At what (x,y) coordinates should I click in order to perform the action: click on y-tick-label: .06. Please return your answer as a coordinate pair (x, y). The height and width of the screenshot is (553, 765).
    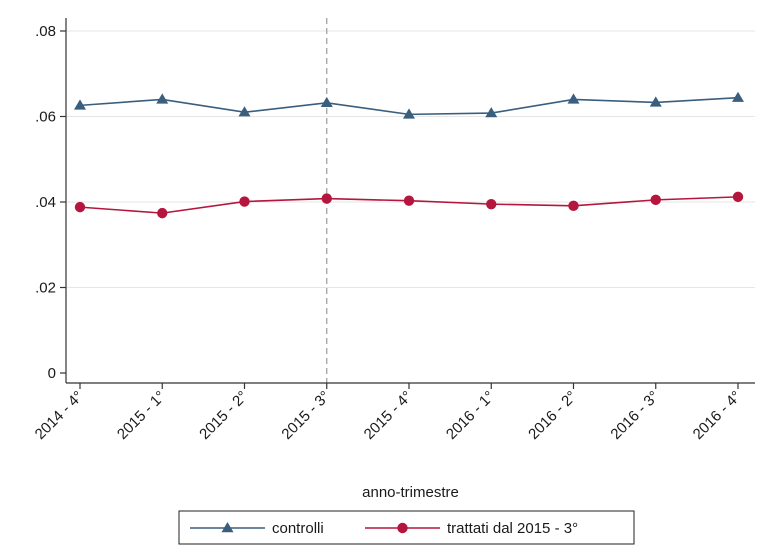
    Looking at the image, I should click on (45, 117).